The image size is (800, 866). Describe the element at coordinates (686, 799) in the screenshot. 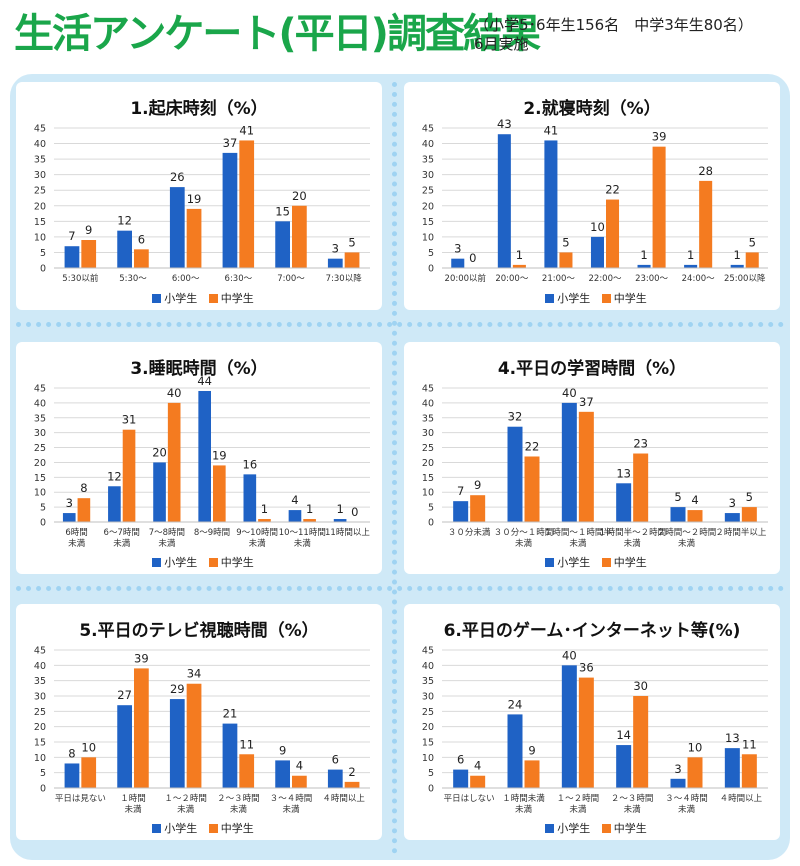

I see `x-tick-label: ３〜４時間` at that location.